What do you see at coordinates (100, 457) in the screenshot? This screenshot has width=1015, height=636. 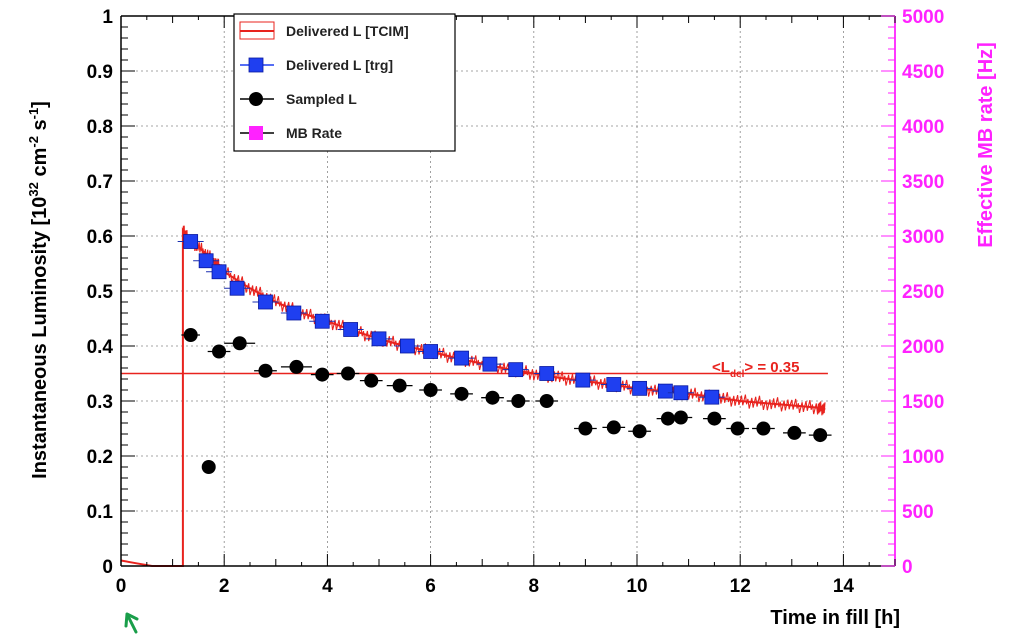 I see `y-tick-label: 0.2` at bounding box center [100, 457].